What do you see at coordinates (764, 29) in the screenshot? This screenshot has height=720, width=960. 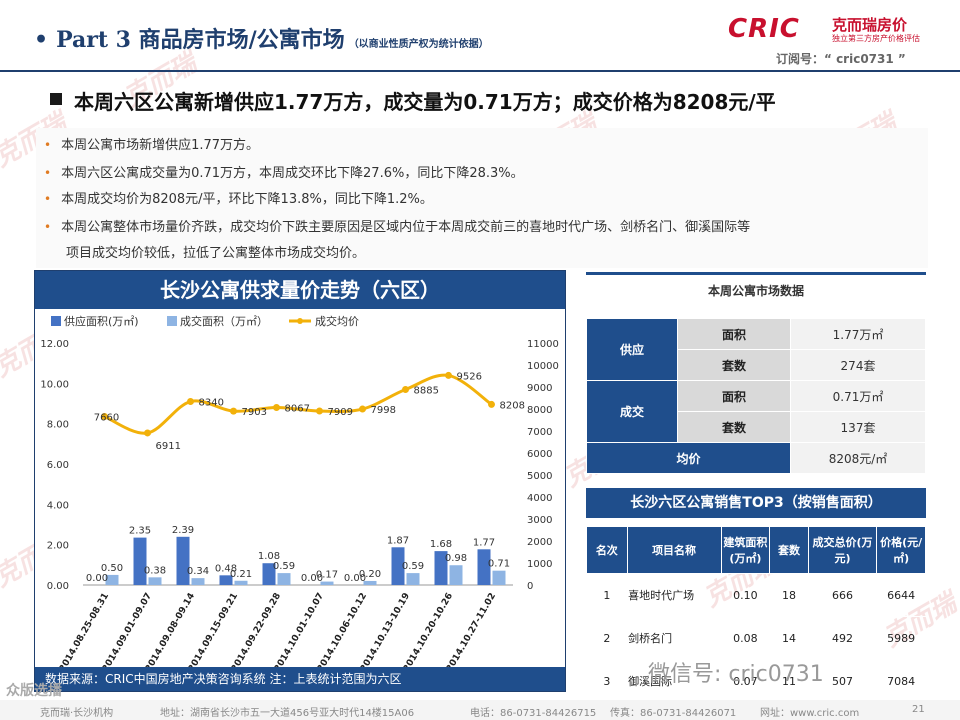 I see `cric-logo: CRIC` at bounding box center [764, 29].